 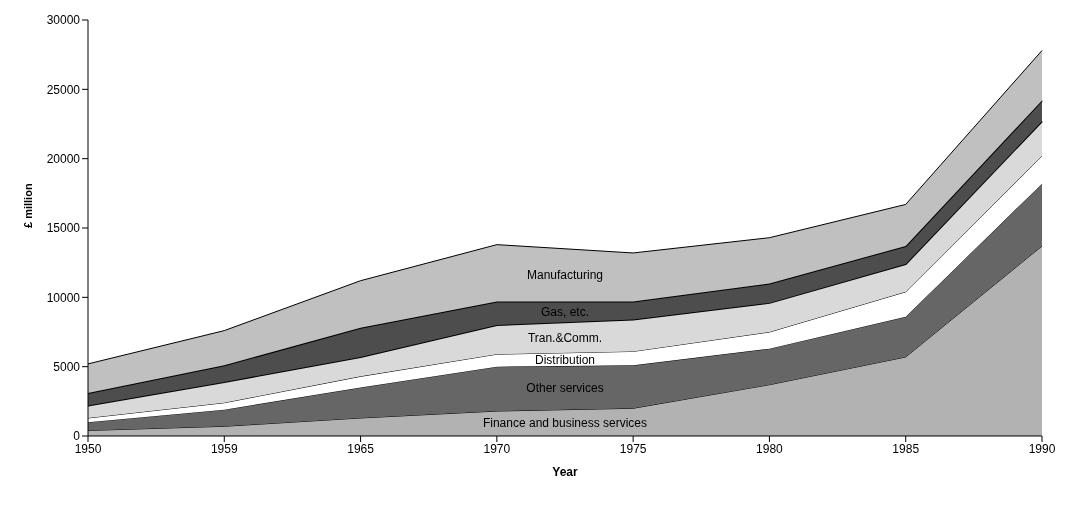 What do you see at coordinates (565, 388) in the screenshot?
I see `series-label: Other services` at bounding box center [565, 388].